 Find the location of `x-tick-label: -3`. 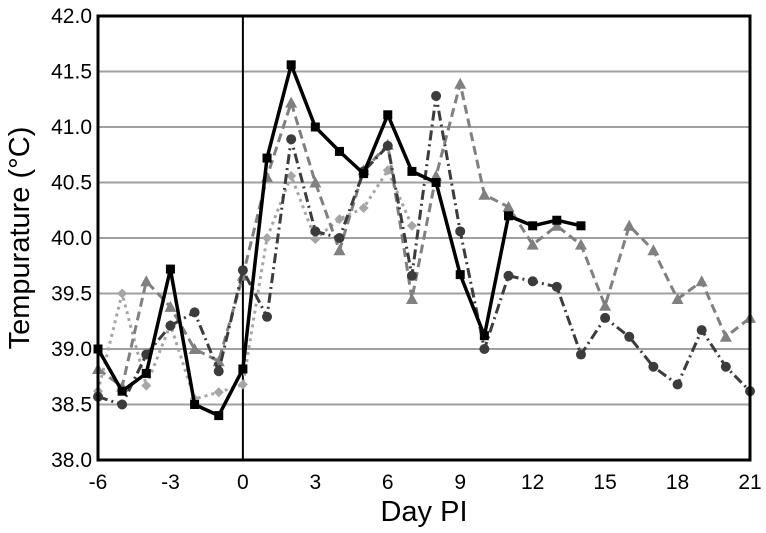

x-tick-label: -3 is located at coordinates (170, 482).